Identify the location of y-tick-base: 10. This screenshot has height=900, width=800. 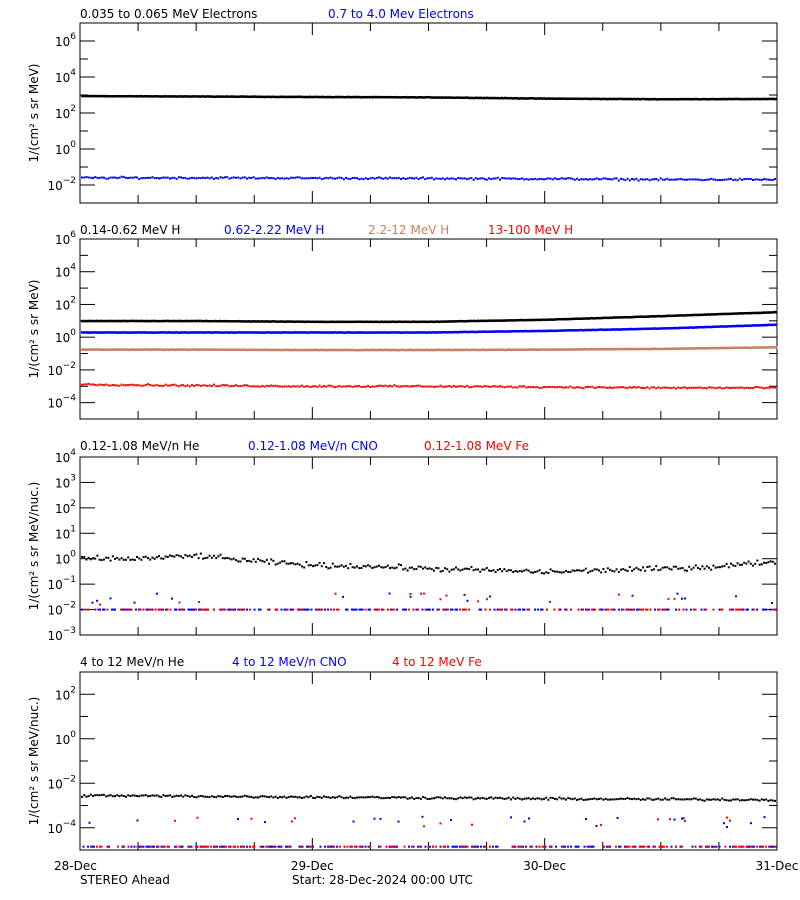
(54, 611).